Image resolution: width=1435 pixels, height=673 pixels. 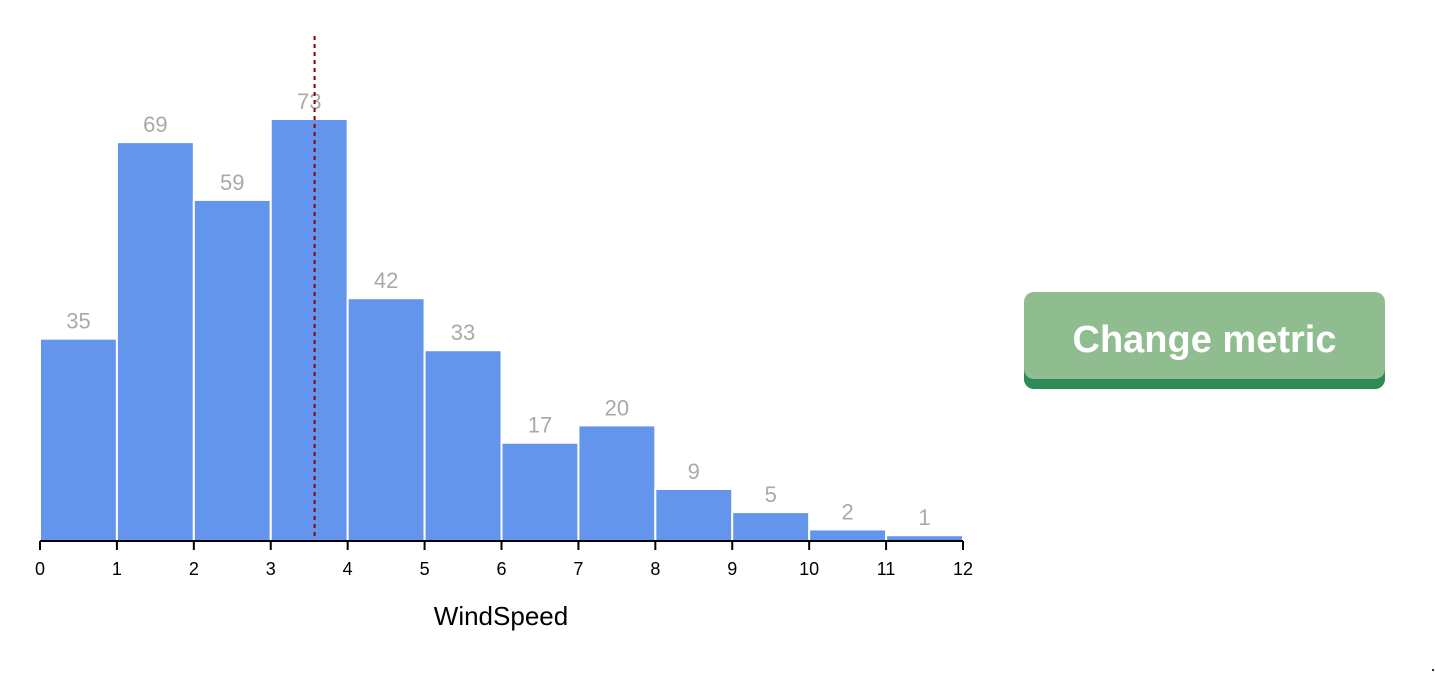 What do you see at coordinates (386, 280) in the screenshot?
I see `bar-value-label: 42` at bounding box center [386, 280].